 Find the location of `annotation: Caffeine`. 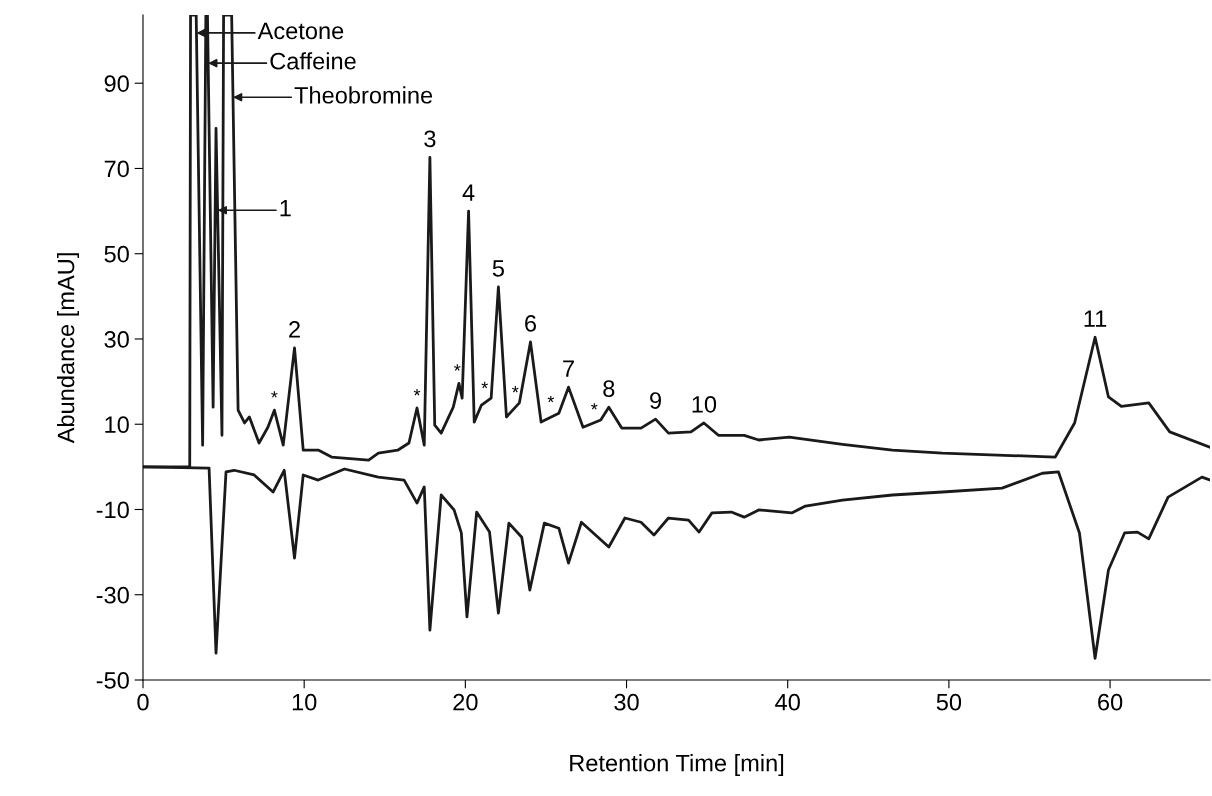

annotation: Caffeine is located at coordinates (313, 61).